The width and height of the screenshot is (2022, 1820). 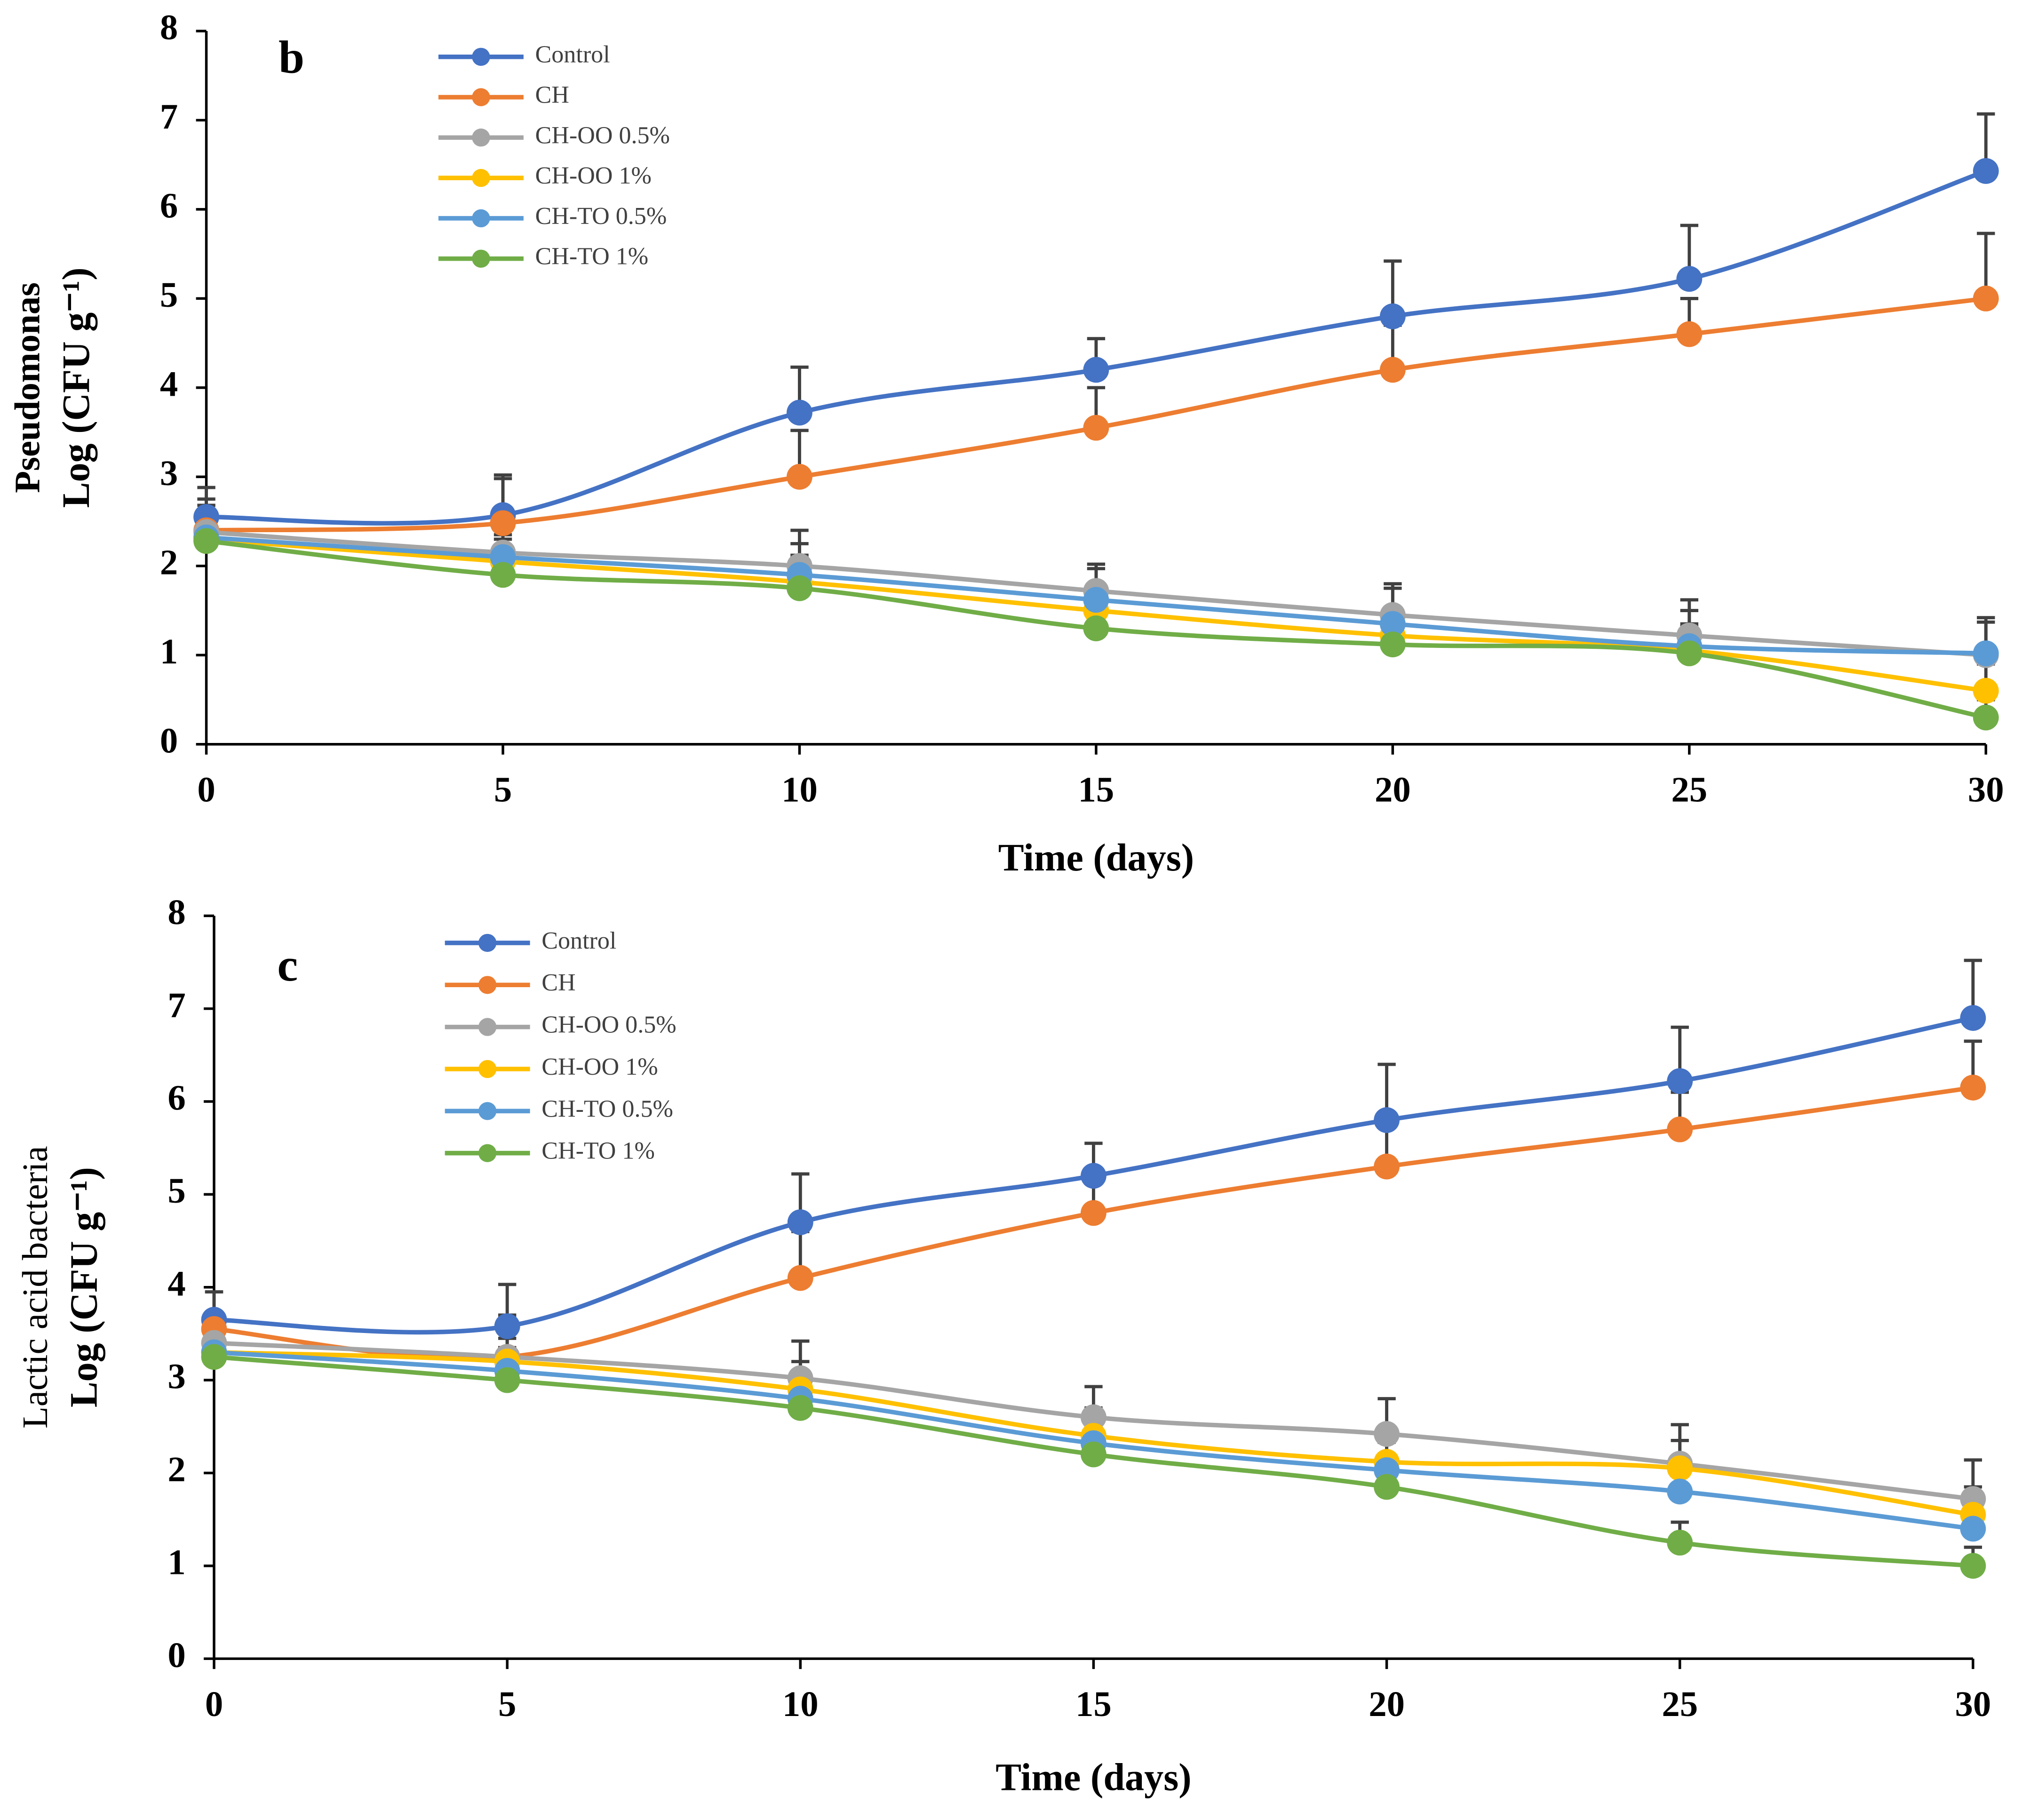 I want to click on panel-label: c, so click(x=287, y=965).